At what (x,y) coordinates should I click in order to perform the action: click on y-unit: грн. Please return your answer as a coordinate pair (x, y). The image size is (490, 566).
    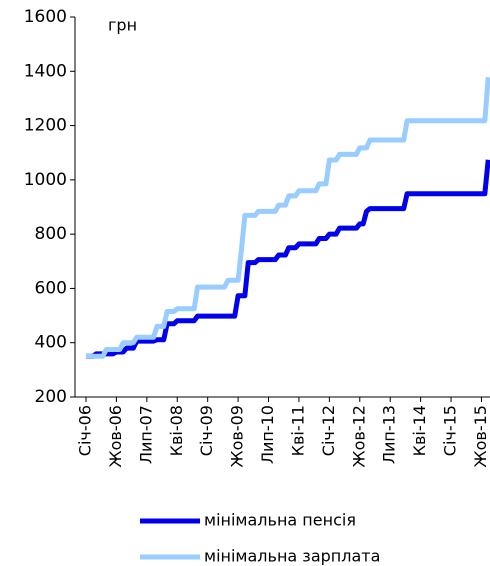
    Looking at the image, I should click on (122, 25).